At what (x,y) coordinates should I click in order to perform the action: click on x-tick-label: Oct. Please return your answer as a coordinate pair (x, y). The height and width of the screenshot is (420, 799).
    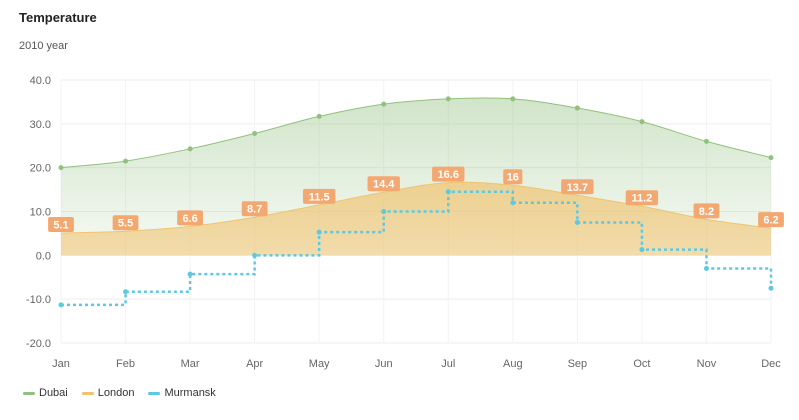
    Looking at the image, I should click on (641, 364).